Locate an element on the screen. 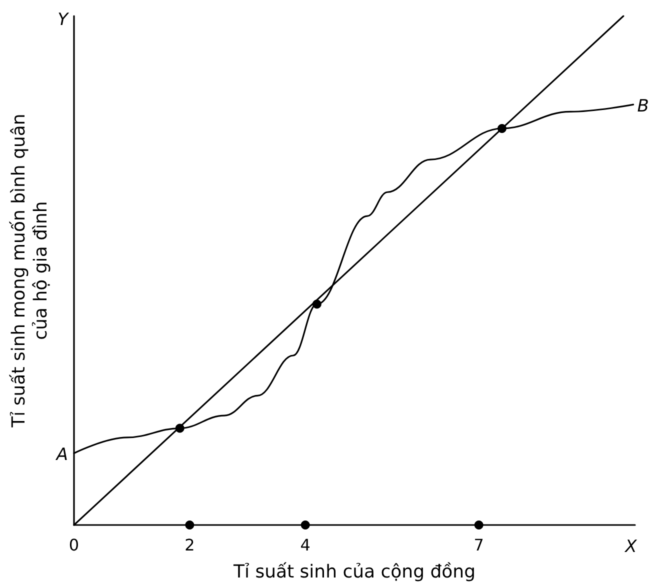  x-tick-label: 4 is located at coordinates (305, 545).